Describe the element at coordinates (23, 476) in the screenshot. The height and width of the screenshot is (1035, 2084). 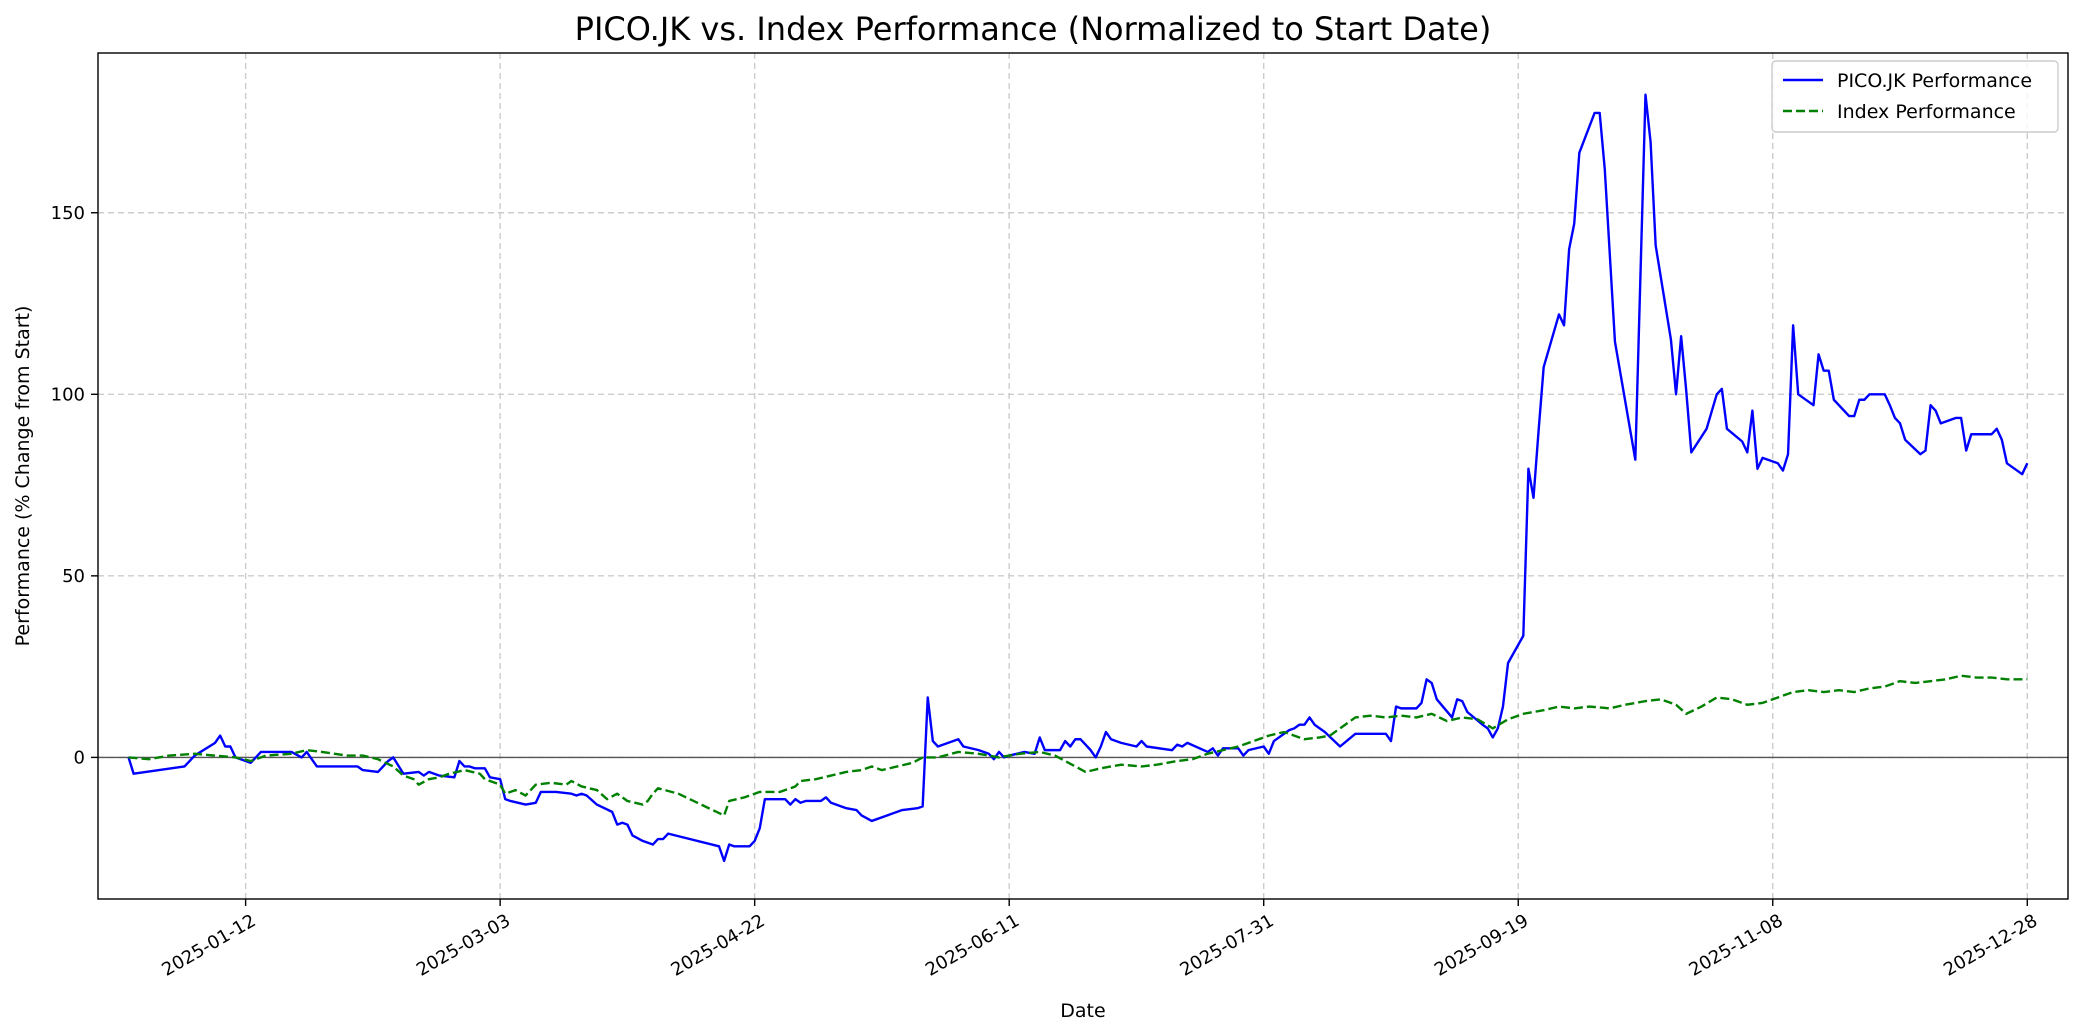
I see `y-axis-label: Performance (% Change from Start)` at that location.